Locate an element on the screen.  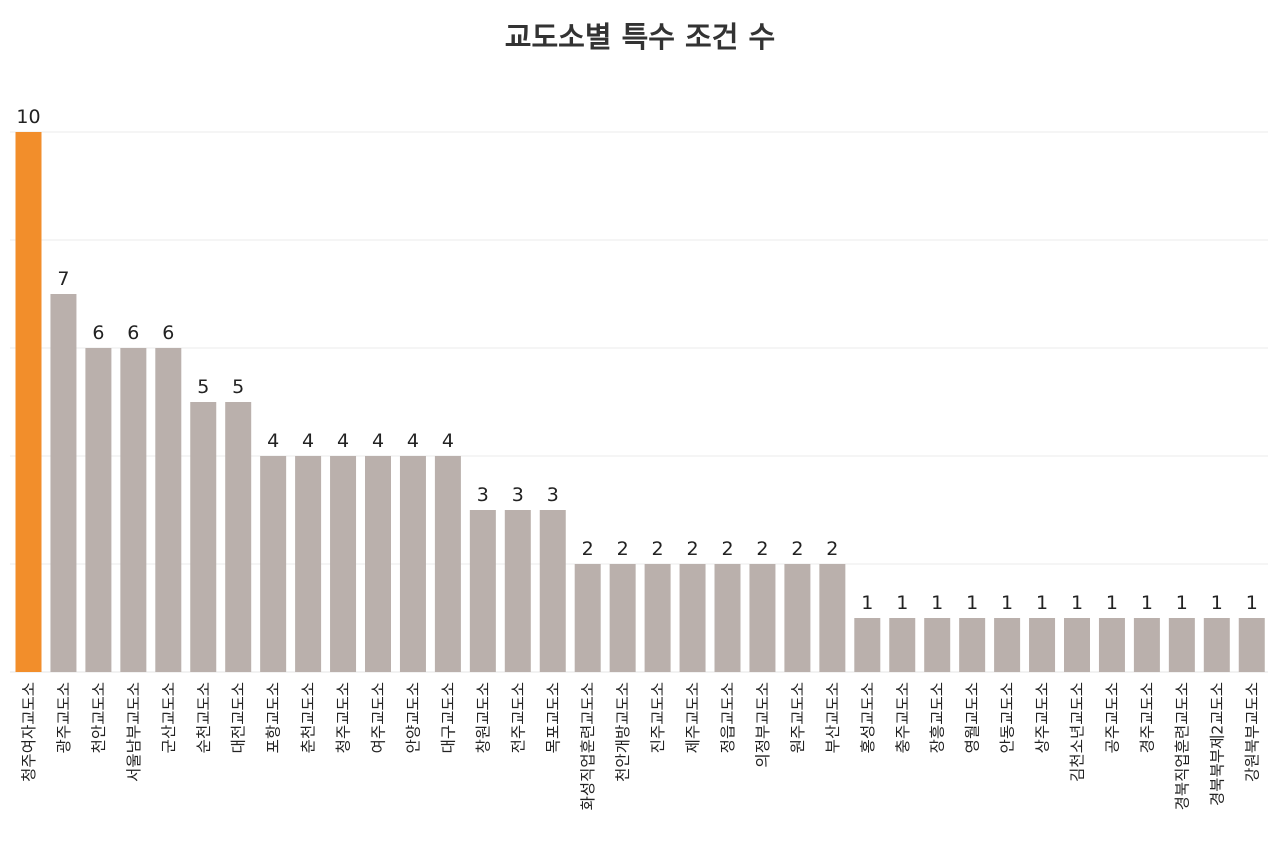
value-label-15: 3 is located at coordinates (553, 495).